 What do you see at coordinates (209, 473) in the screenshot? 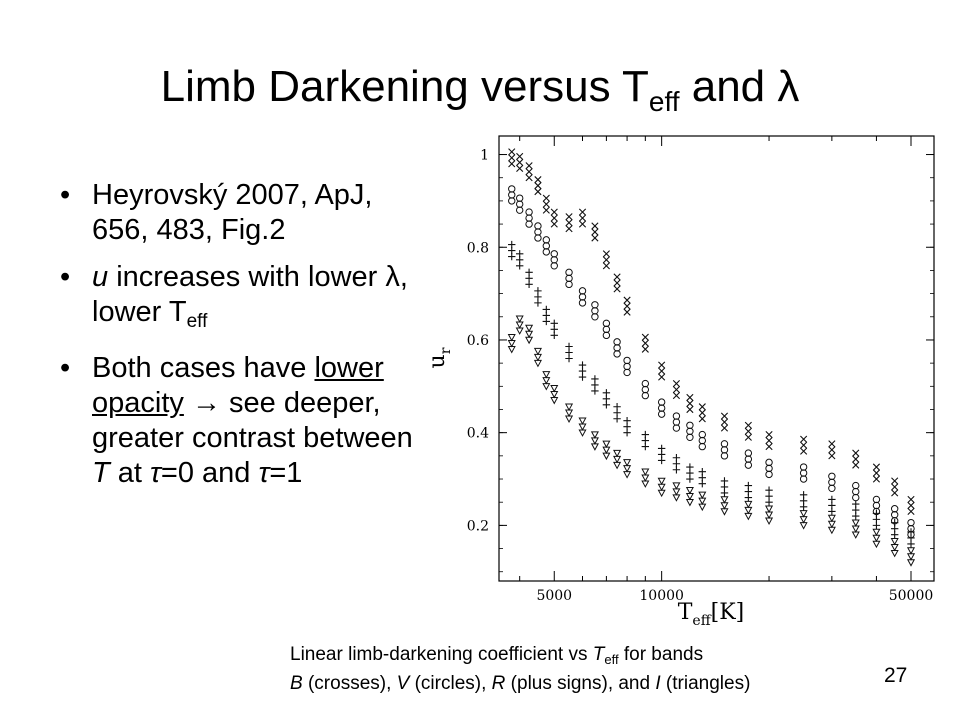
I see `bullet-opacity-d: =0 and` at bounding box center [209, 473].